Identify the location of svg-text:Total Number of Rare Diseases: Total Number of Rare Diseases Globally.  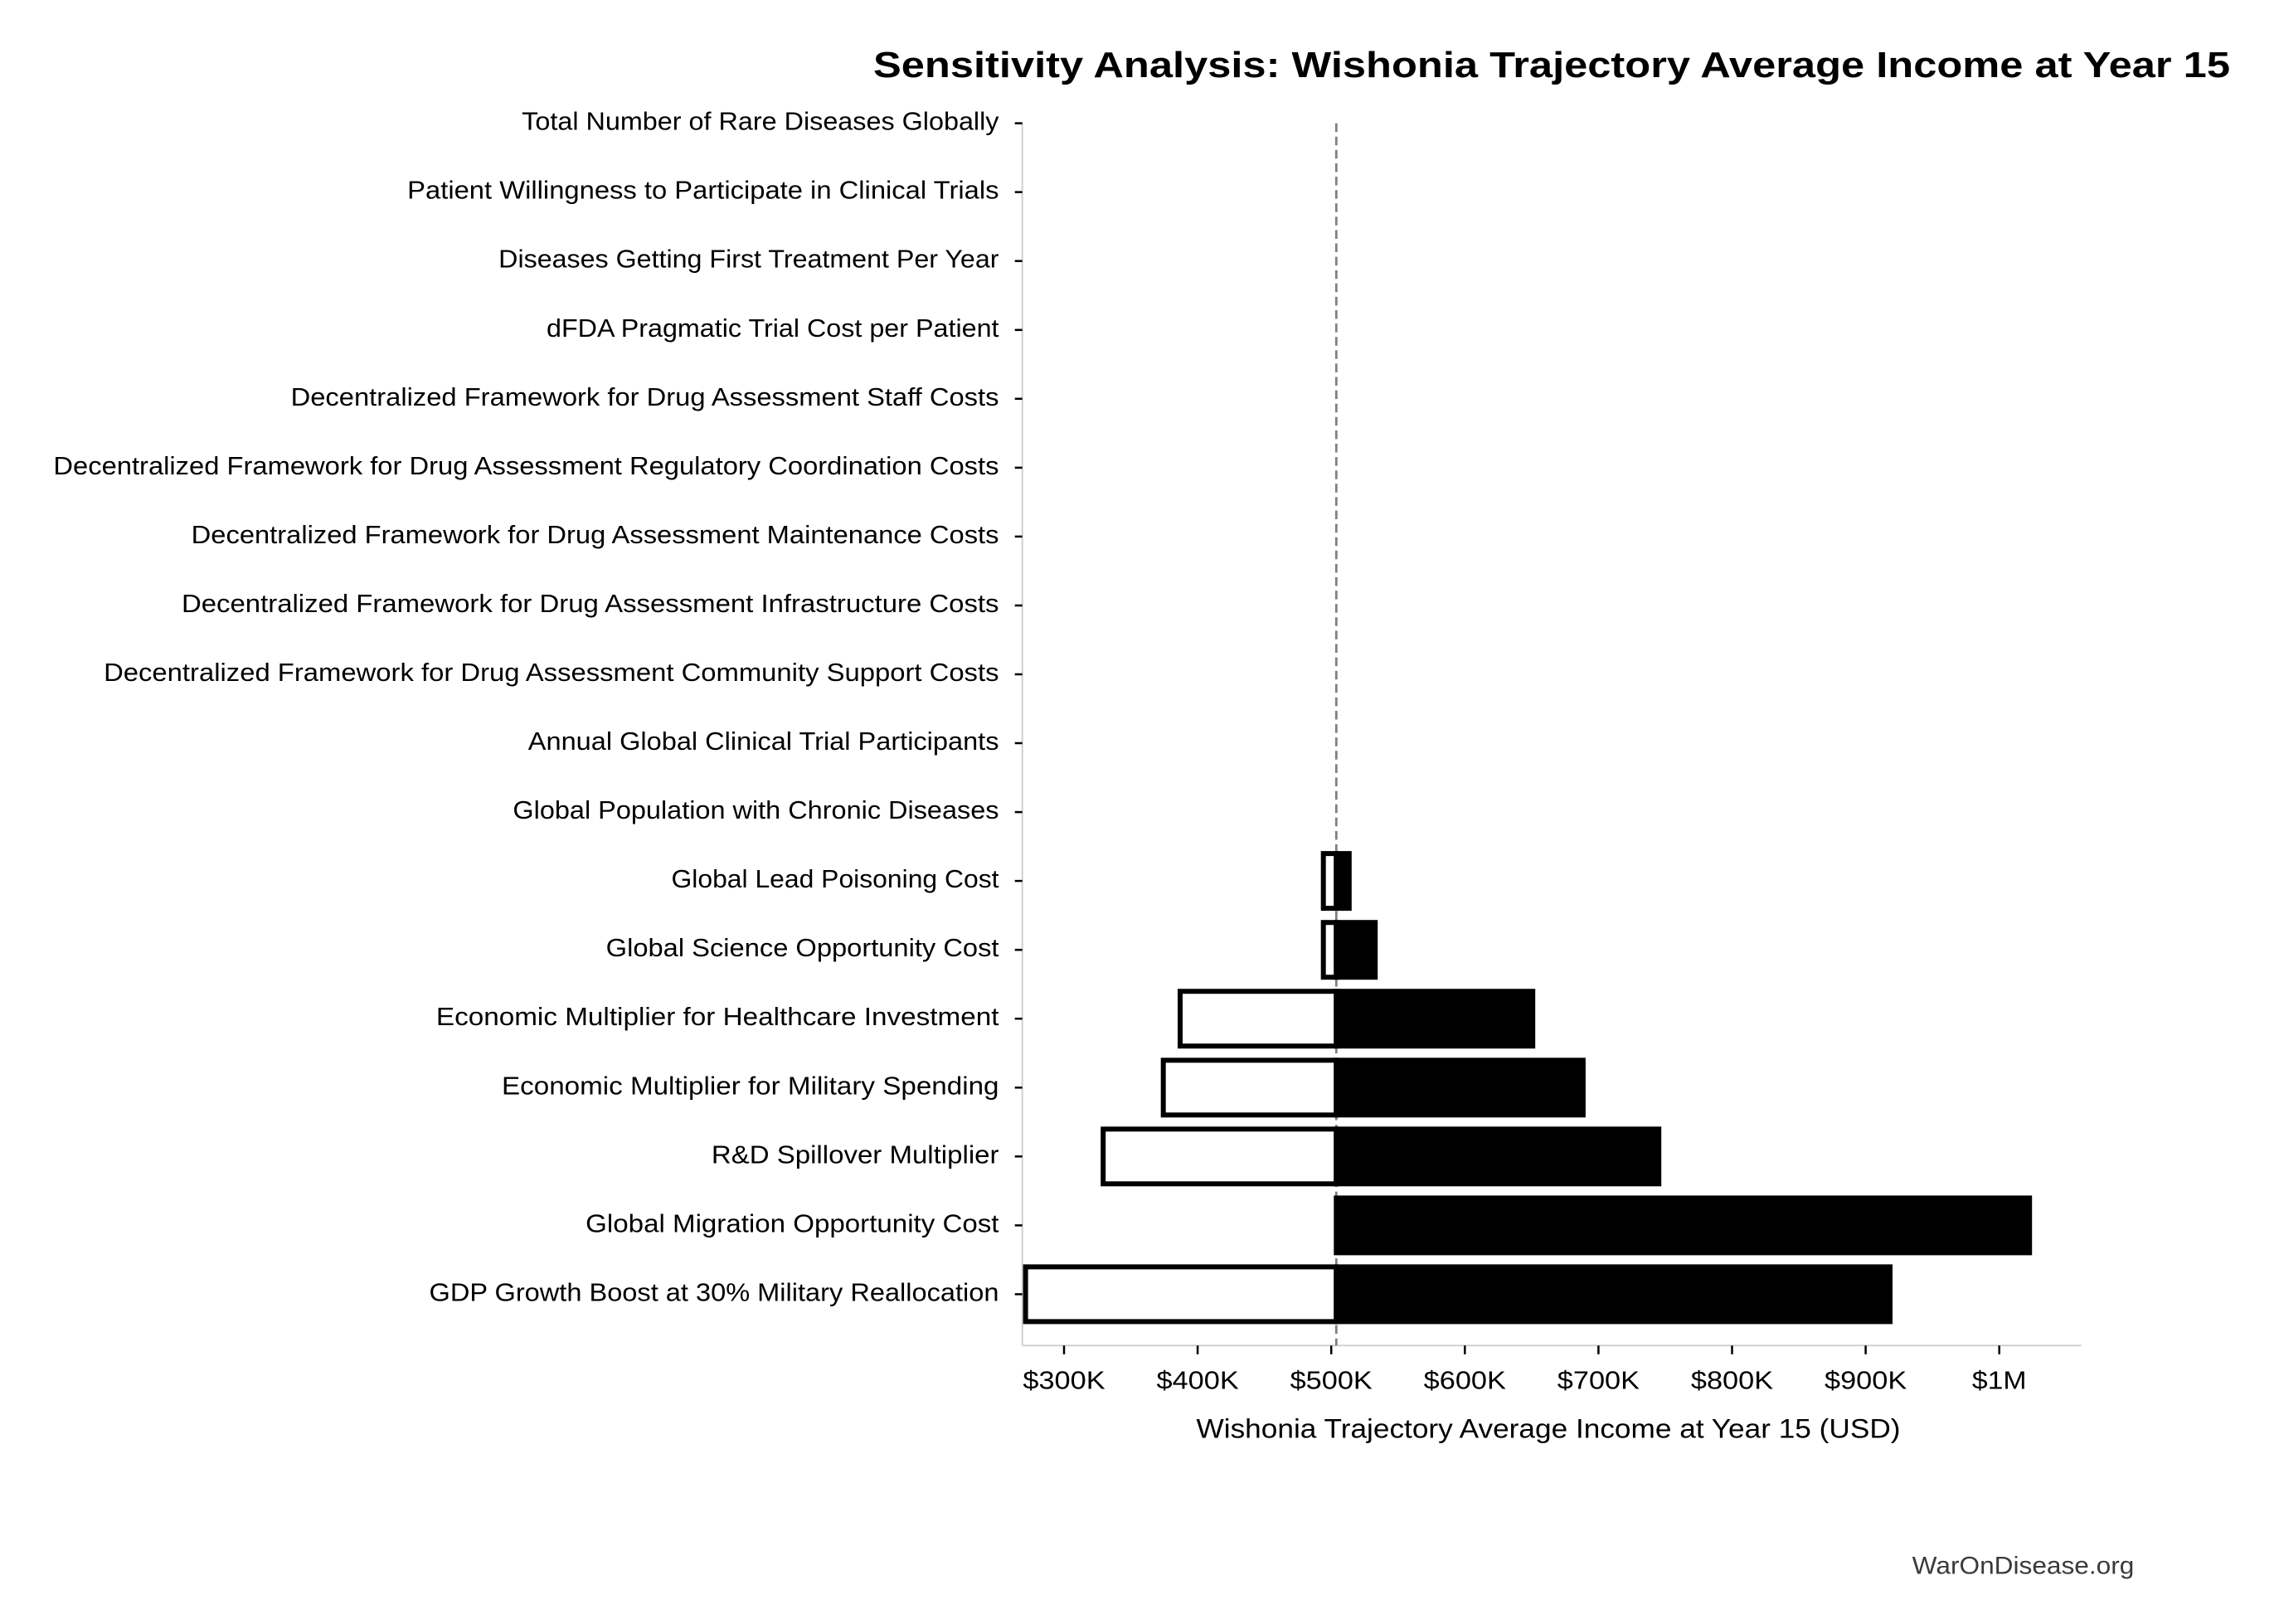
(760, 121).